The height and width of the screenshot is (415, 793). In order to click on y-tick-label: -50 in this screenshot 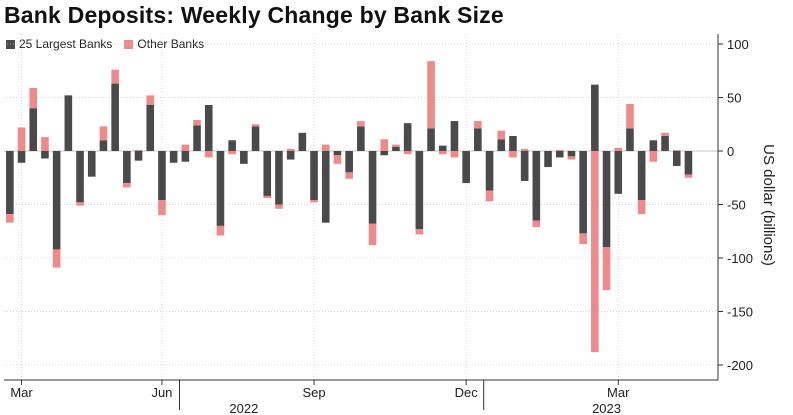, I will do `click(736, 205)`.